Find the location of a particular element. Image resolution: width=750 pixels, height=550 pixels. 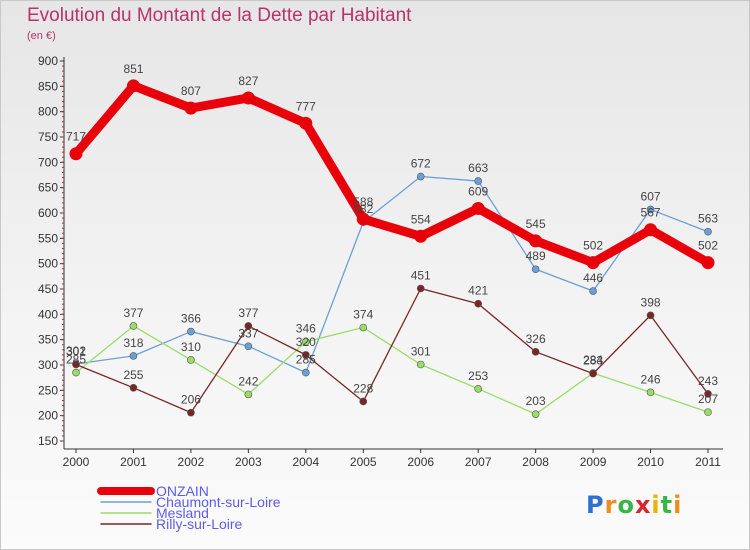

data-label: 253 is located at coordinates (478, 376).